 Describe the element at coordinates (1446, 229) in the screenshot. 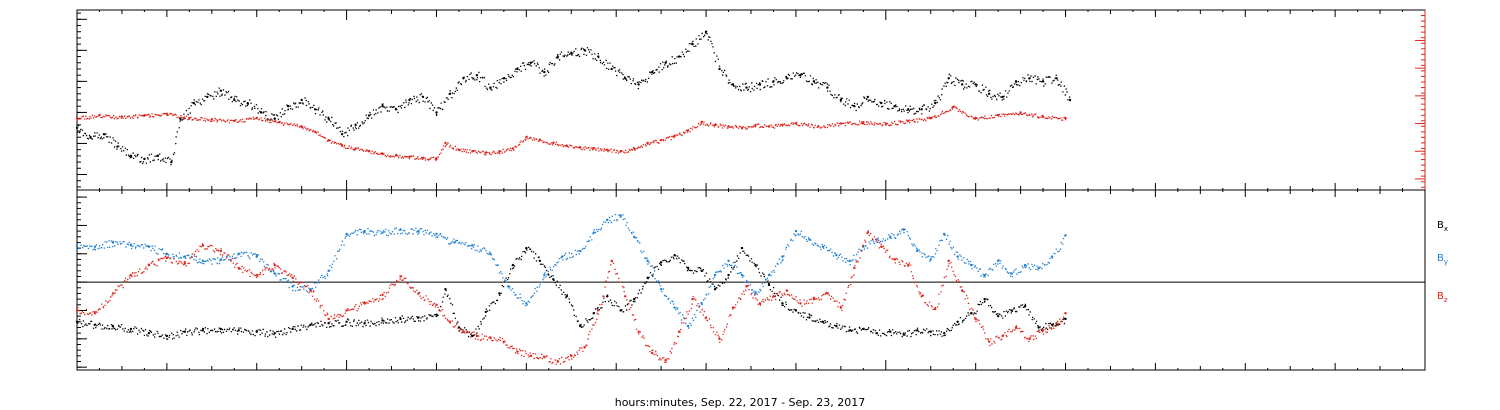

I see `legend-entry-sub: x` at that location.